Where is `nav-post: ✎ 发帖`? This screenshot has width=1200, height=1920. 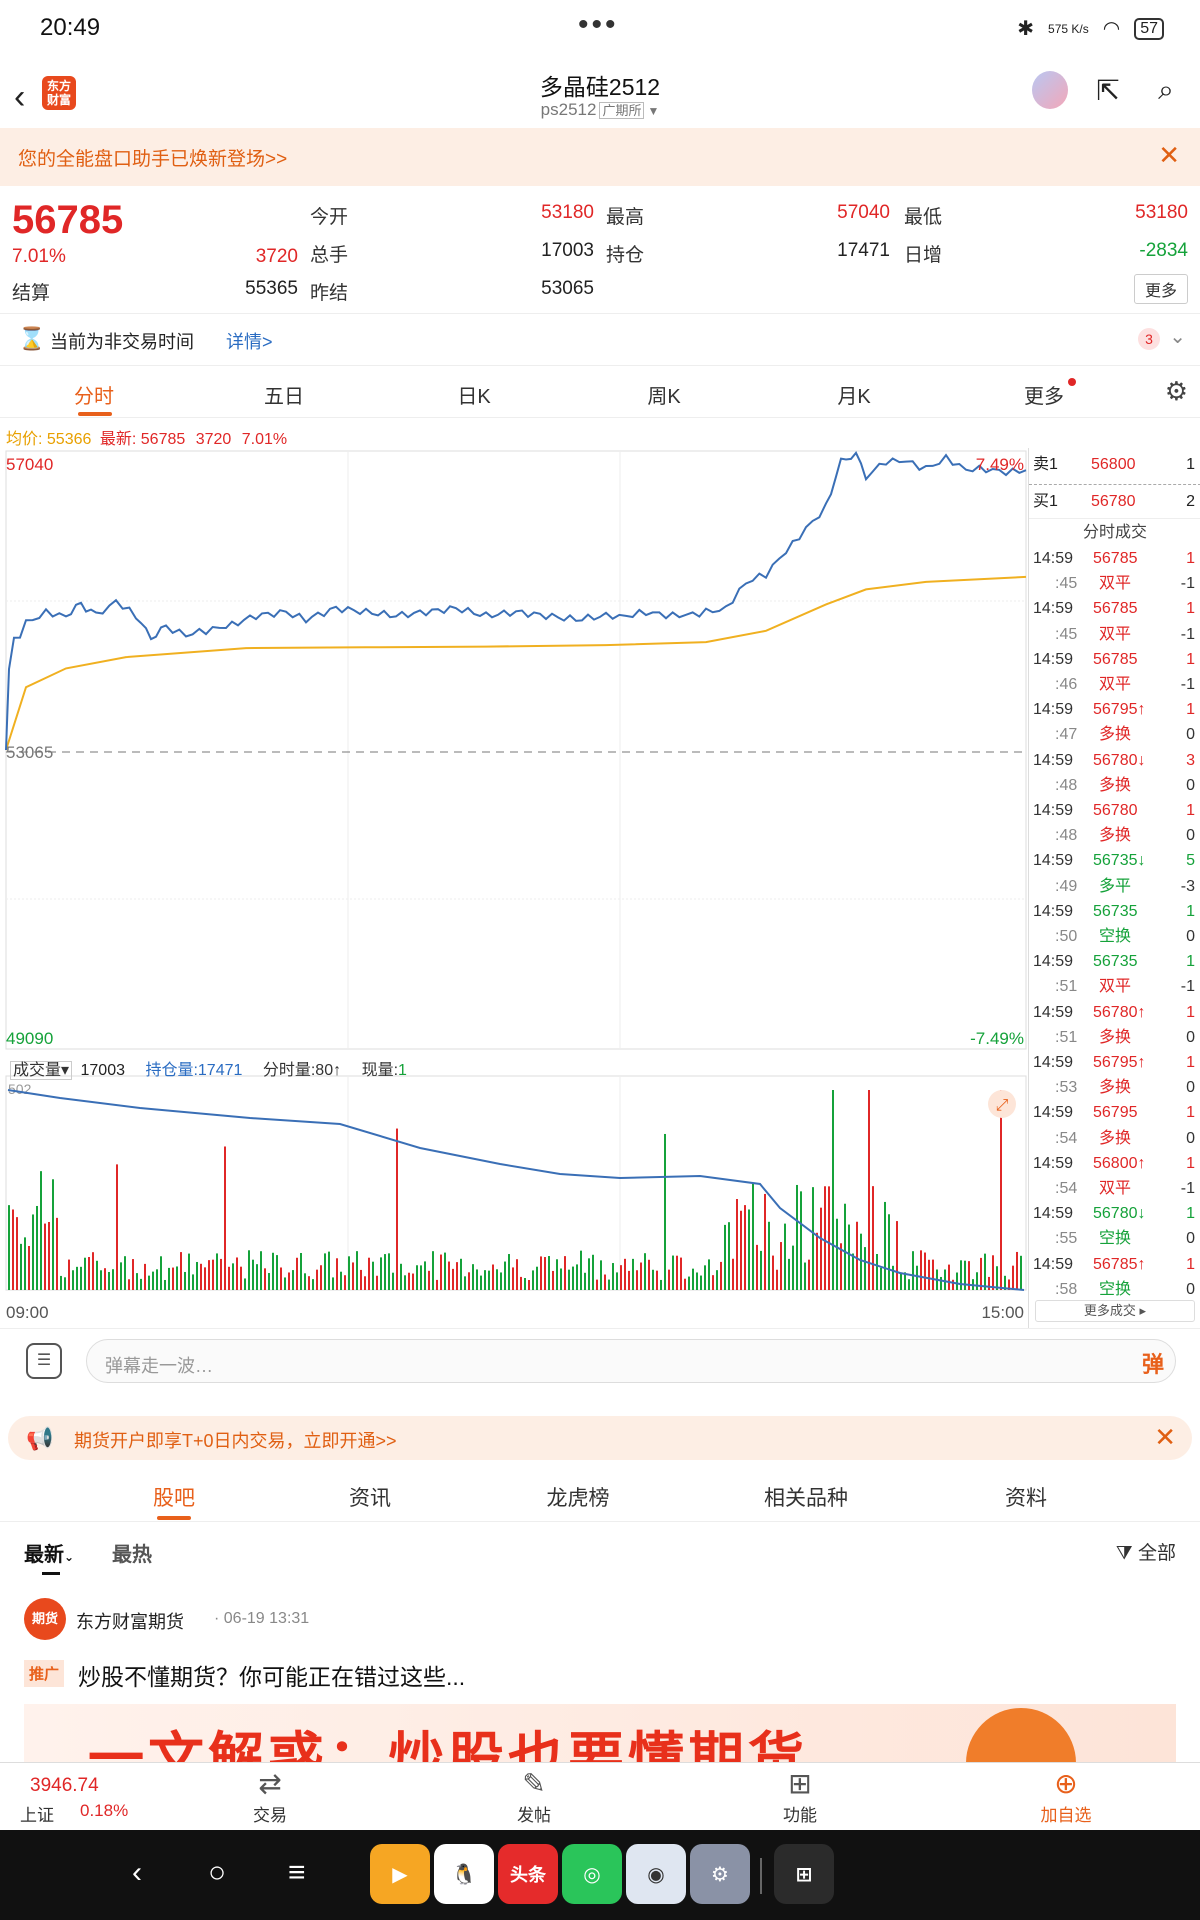 nav-post: ✎ 发帖 is located at coordinates (534, 1796).